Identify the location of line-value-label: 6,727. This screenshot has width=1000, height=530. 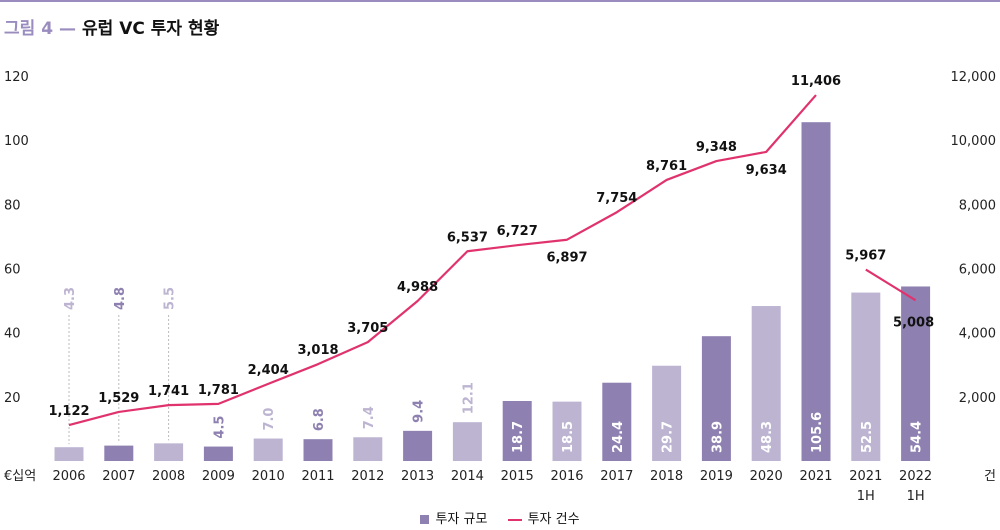
(517, 231).